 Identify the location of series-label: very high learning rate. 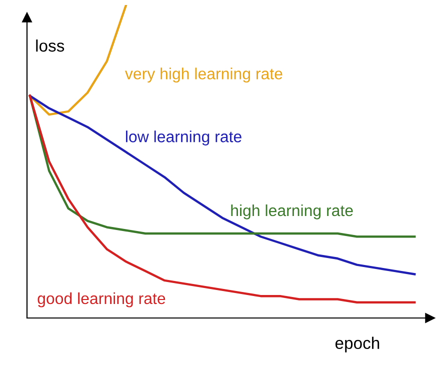
(203, 75).